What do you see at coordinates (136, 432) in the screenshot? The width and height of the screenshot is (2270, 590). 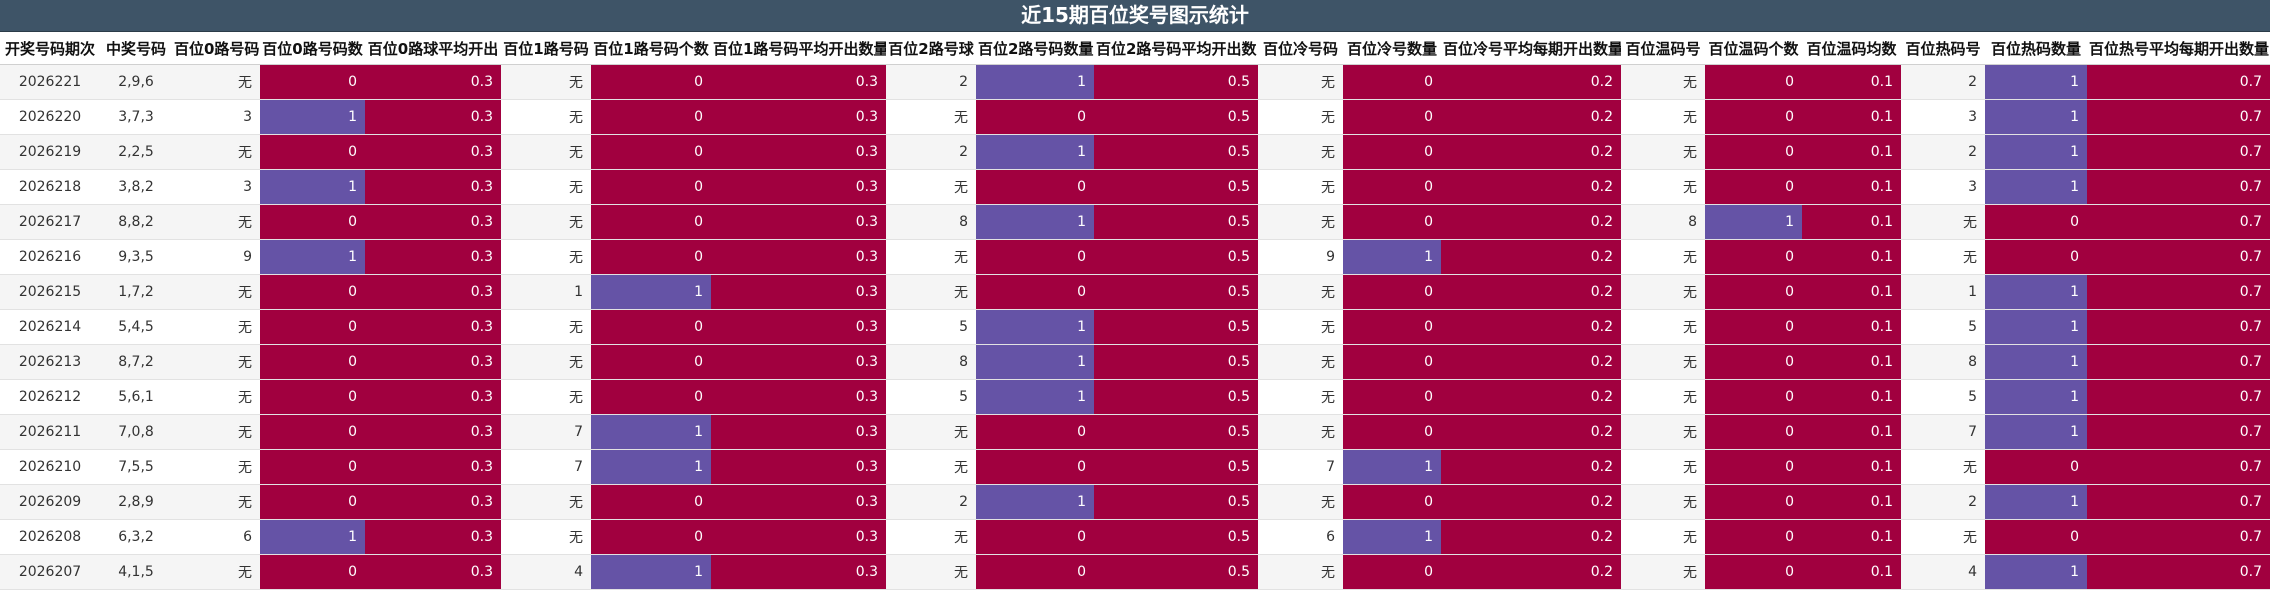 I see `winning-number-cell: 7,0,8` at bounding box center [136, 432].